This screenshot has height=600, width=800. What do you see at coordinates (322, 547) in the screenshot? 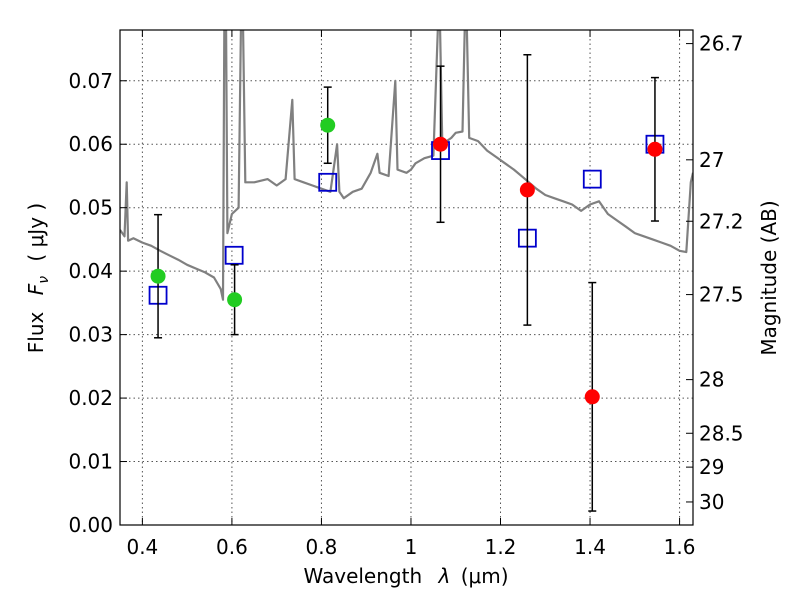
I see `x-tick-label: 0.8` at bounding box center [322, 547].